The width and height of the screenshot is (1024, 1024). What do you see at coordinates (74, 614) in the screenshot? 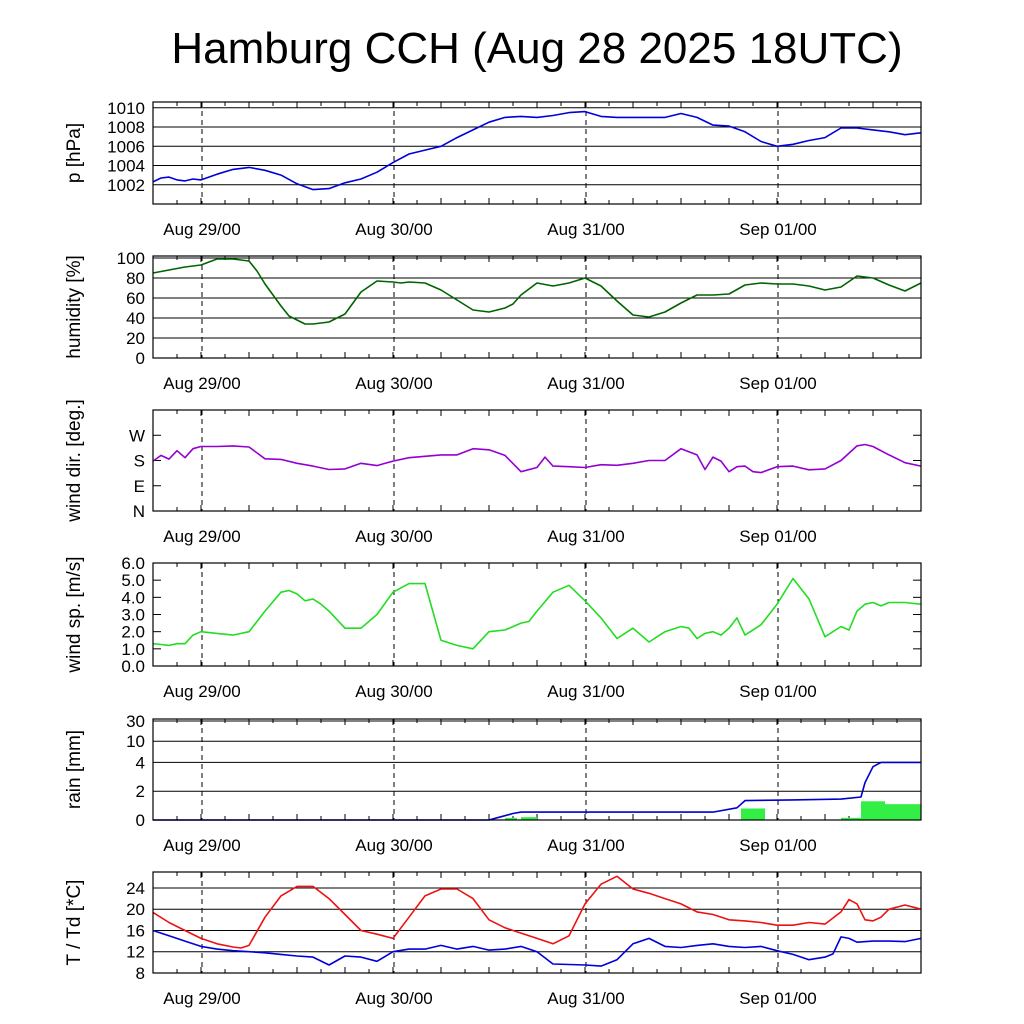
I see `y-axis-label: wind sp. [m/s]` at bounding box center [74, 614].